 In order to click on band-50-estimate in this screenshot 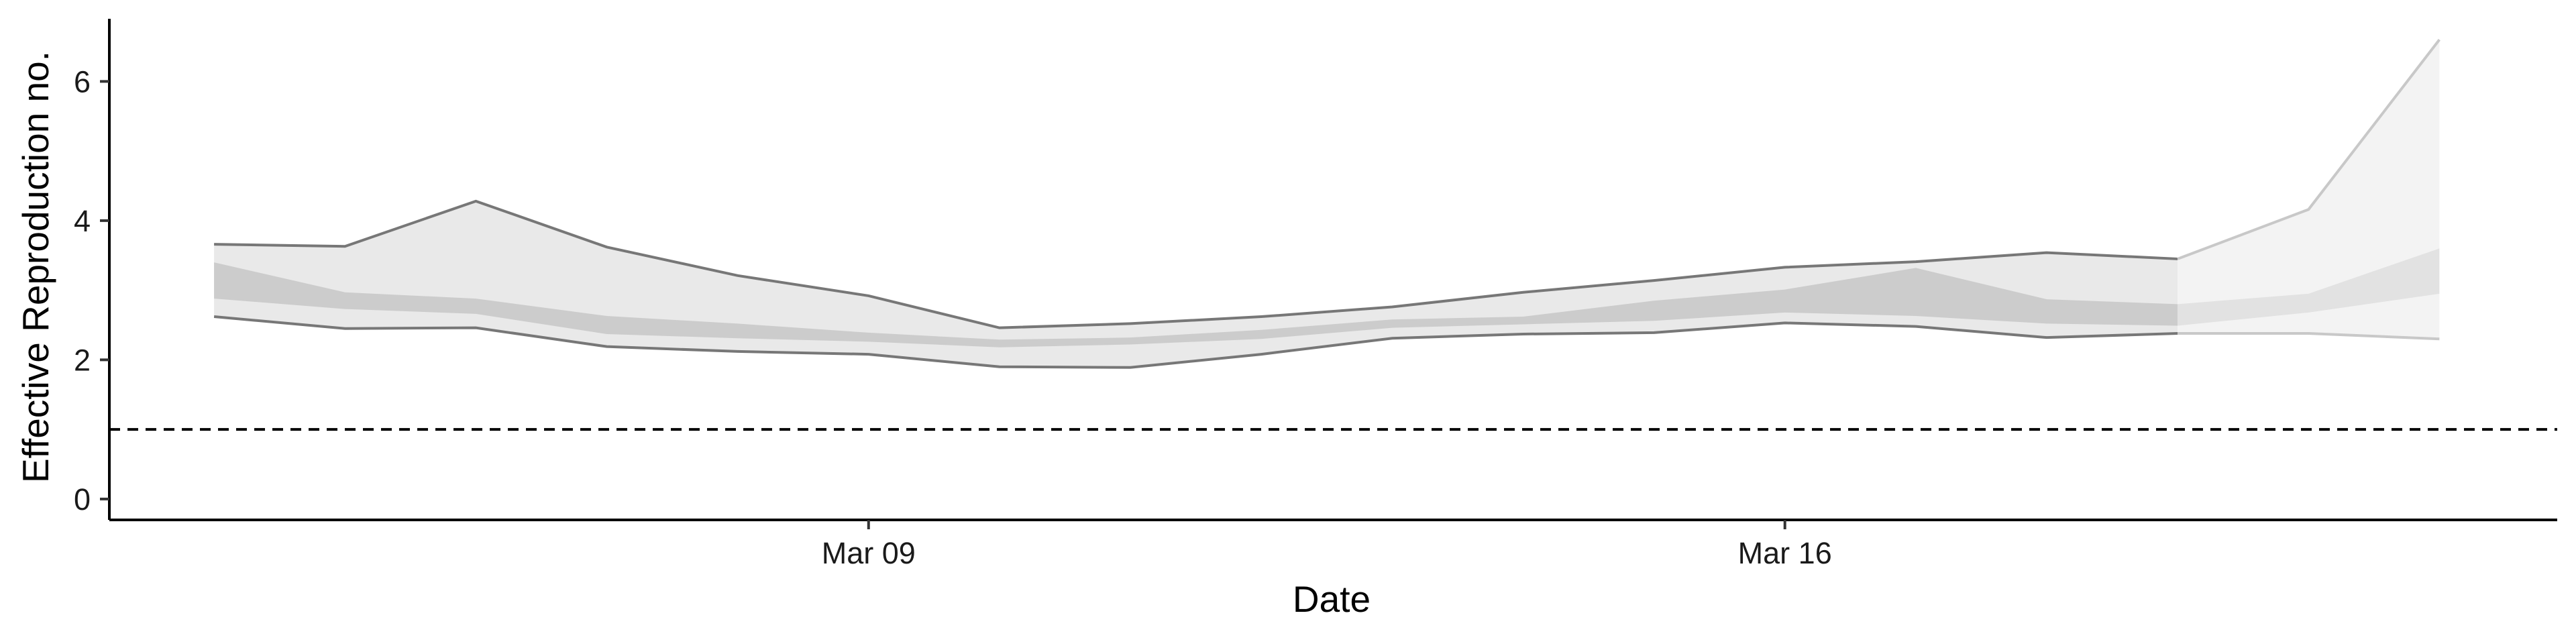, I will do `click(1196, 304)`.